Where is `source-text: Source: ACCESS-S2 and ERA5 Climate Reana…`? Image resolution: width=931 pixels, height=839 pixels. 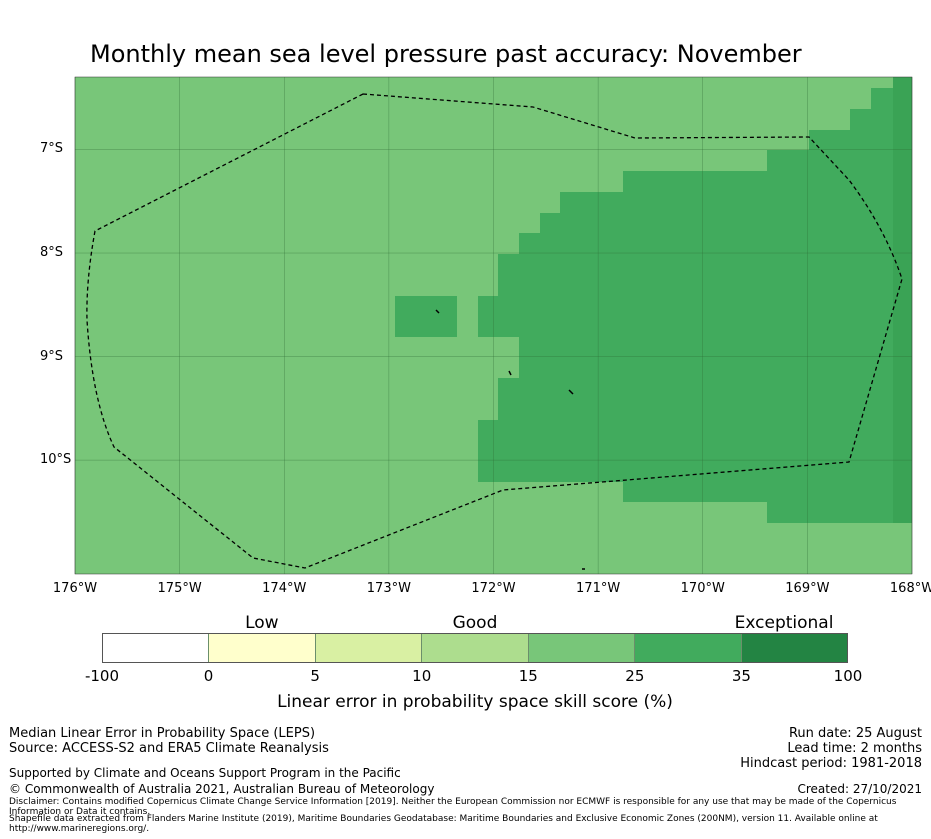 source-text: Source: ACCESS-S2 and ERA5 Climate Reana… is located at coordinates (169, 748).